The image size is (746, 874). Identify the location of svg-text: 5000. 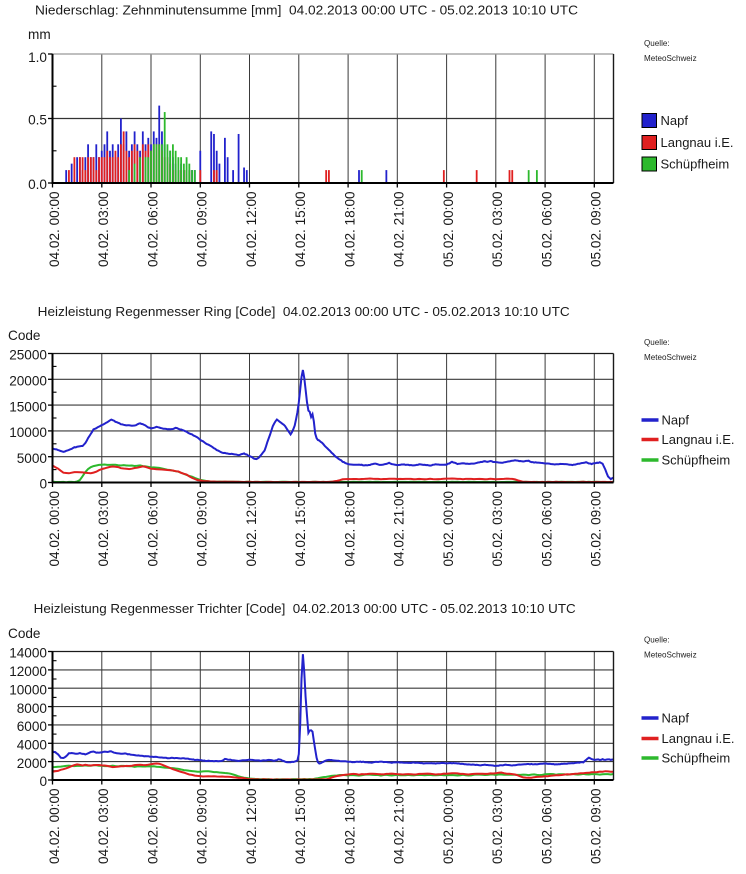
(32, 458).